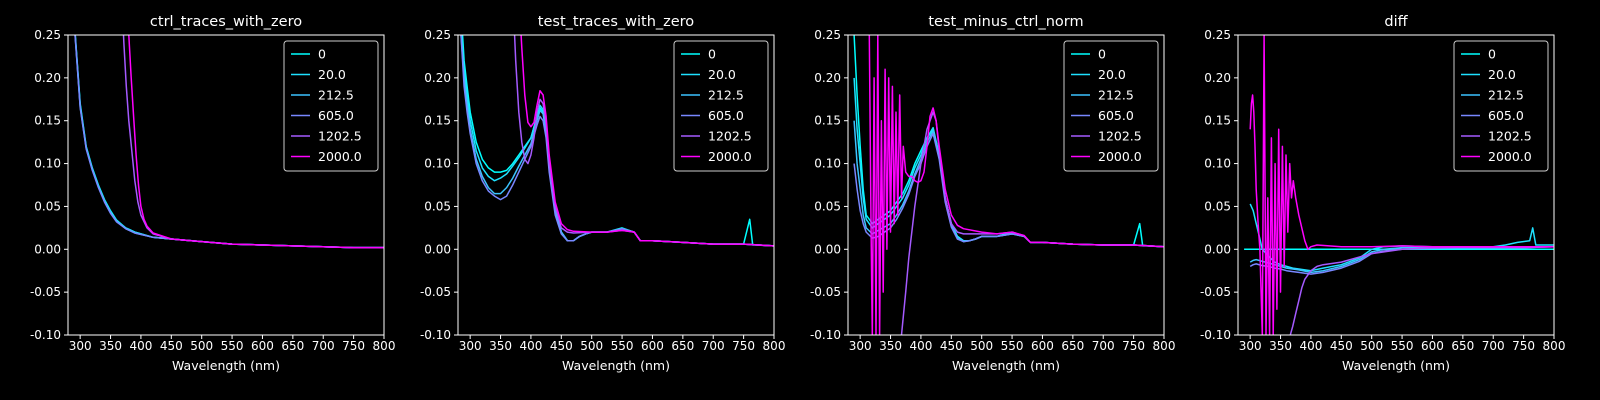  What do you see at coordinates (226, 22) in the screenshot?
I see `chart-title: ctrl_traces_with_zero` at bounding box center [226, 22].